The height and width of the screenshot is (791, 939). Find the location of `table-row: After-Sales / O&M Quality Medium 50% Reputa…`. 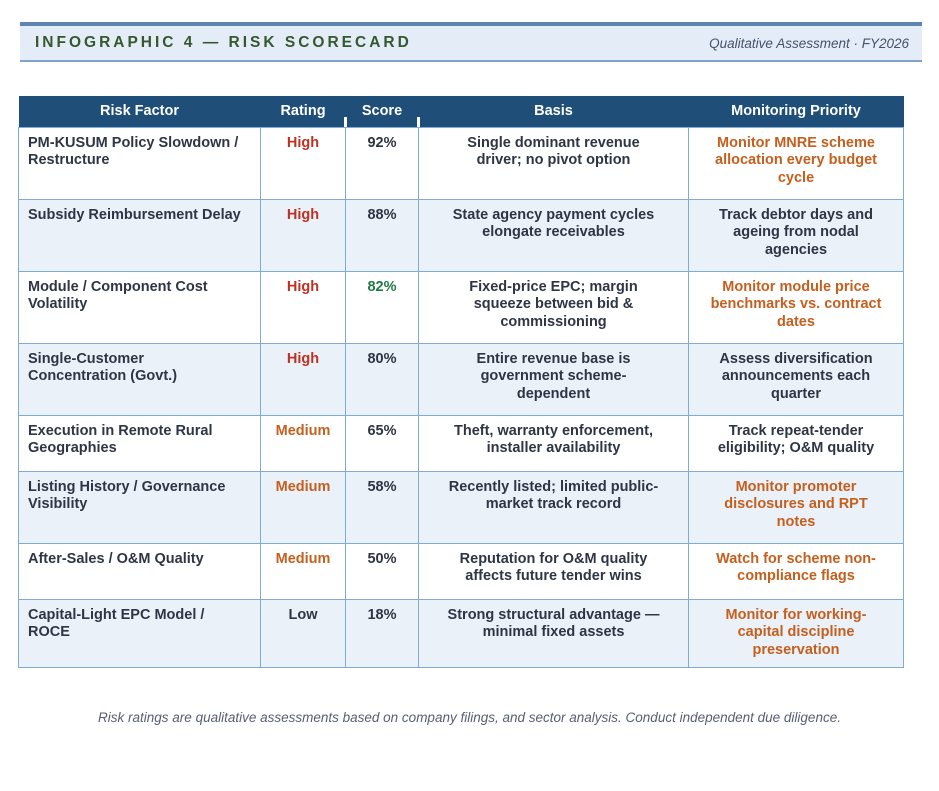

table-row: After-Sales / O&M Quality Medium 50% Reputa… is located at coordinates (461, 571).